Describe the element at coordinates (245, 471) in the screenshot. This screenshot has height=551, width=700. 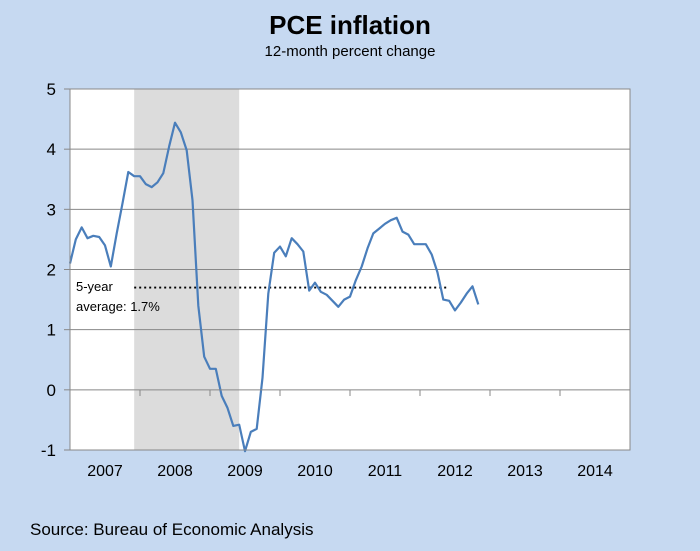
I see `x-tick-label: 2009` at that location.